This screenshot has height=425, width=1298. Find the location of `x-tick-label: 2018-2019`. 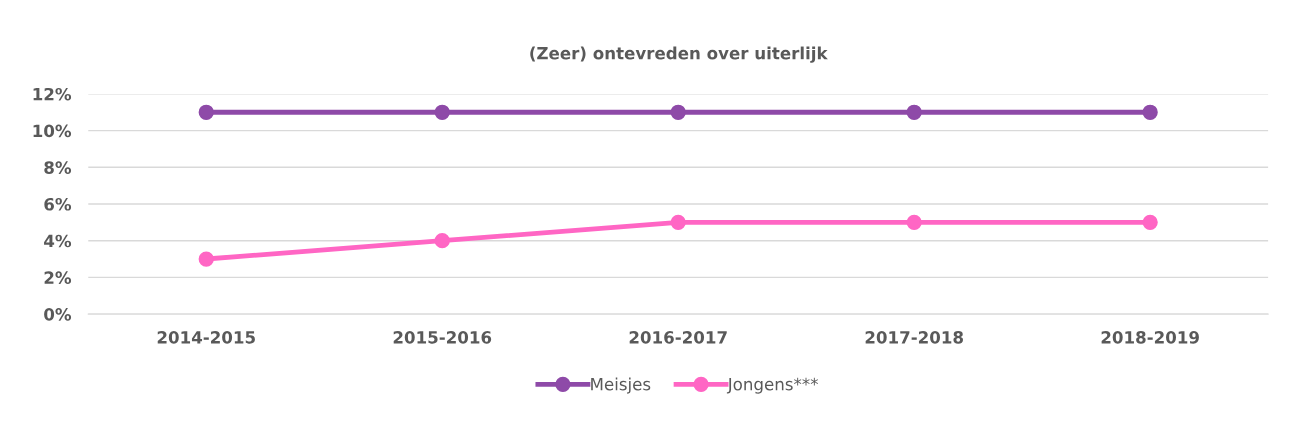

x-tick-label: 2018-2019 is located at coordinates (1150, 337).